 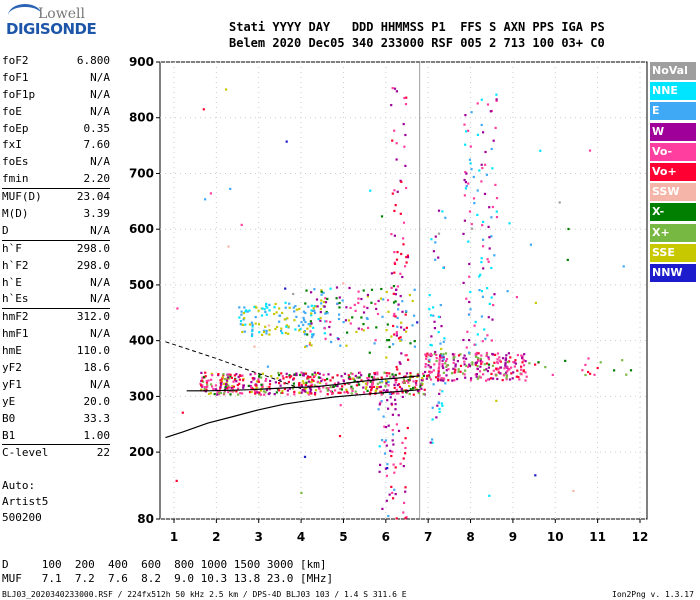 What do you see at coordinates (100, 334) in the screenshot?
I see `param-value: N/A` at bounding box center [100, 334].